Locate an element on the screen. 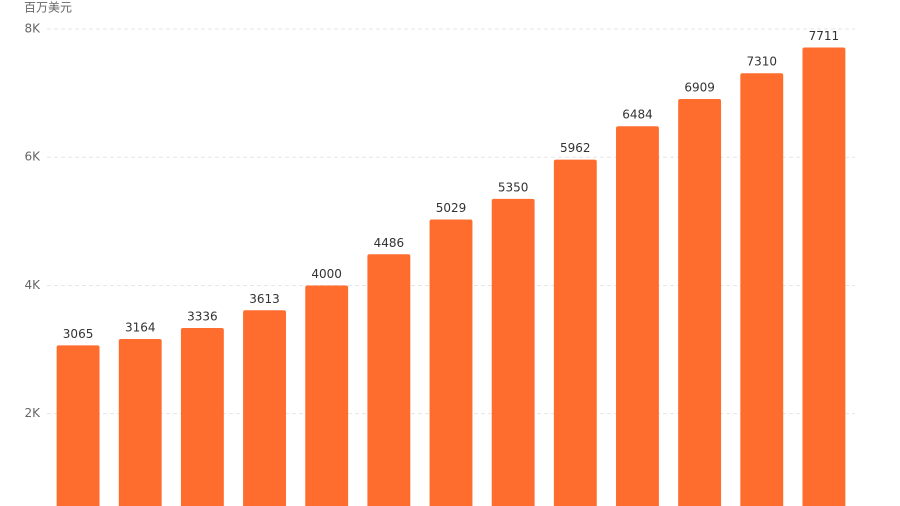 This screenshot has width=900, height=506. data-label: 7711 is located at coordinates (824, 36).